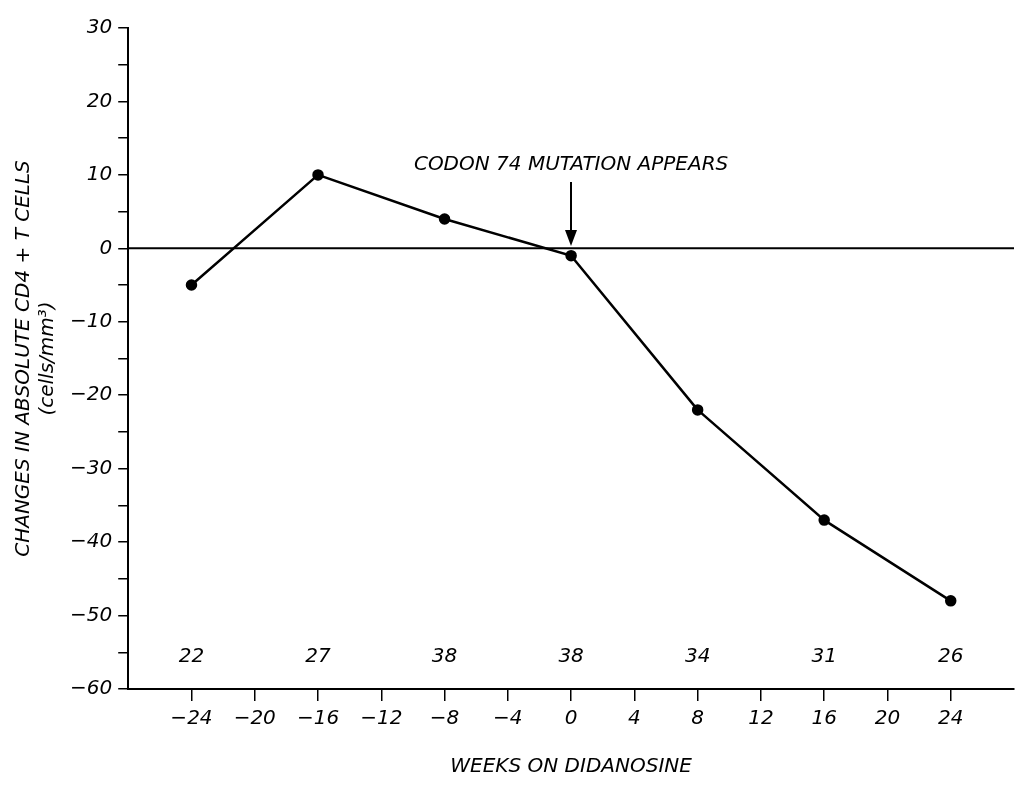  Describe the element at coordinates (254, 717) in the screenshot. I see `x-tick-label: −20` at that location.